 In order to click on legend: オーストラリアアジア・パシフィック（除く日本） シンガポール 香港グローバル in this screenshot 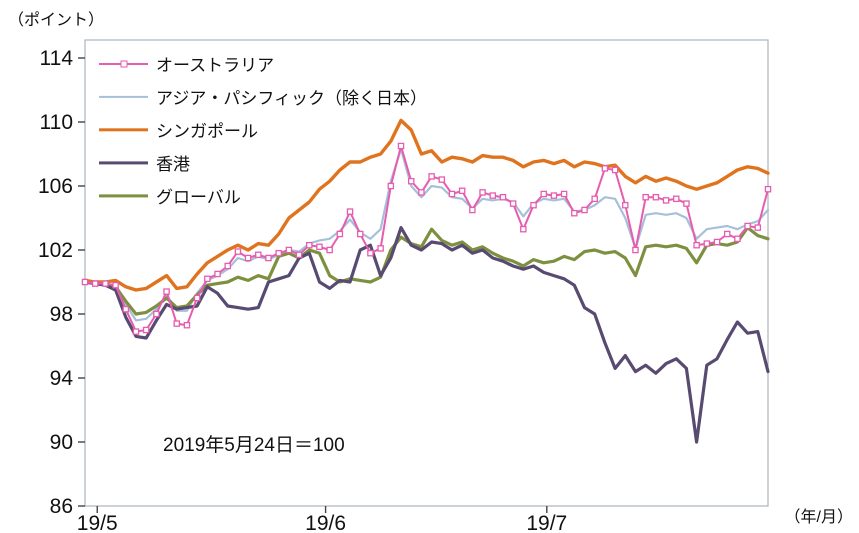, I will do `click(263, 129)`.